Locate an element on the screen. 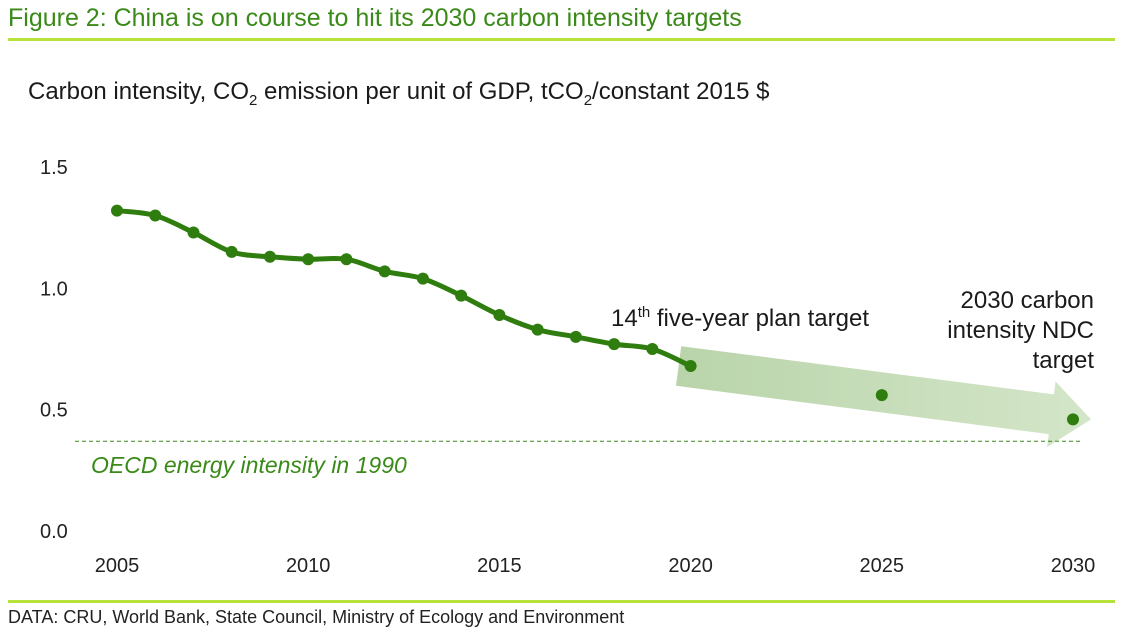 This screenshot has width=1127, height=633. y-label-suffix: /constant 2015 $ is located at coordinates (681, 91).